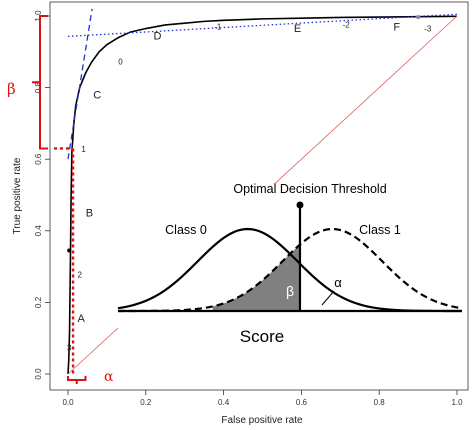 This screenshot has height=430, width=474. Describe the element at coordinates (38, 87) in the screenshot. I see `y-tick-label: 0.8` at that location.